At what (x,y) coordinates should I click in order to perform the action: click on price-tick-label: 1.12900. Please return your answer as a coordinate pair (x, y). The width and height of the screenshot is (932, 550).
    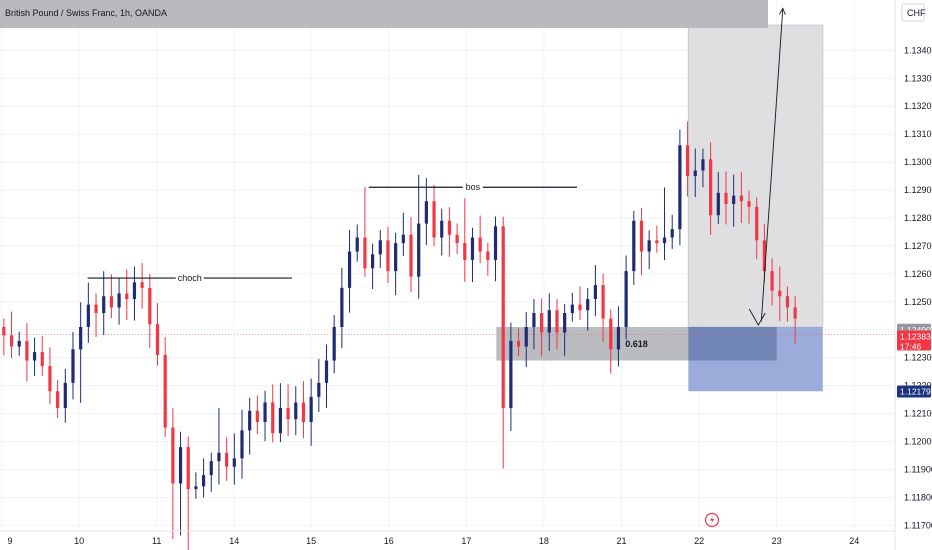
    Looking at the image, I should click on (918, 190).